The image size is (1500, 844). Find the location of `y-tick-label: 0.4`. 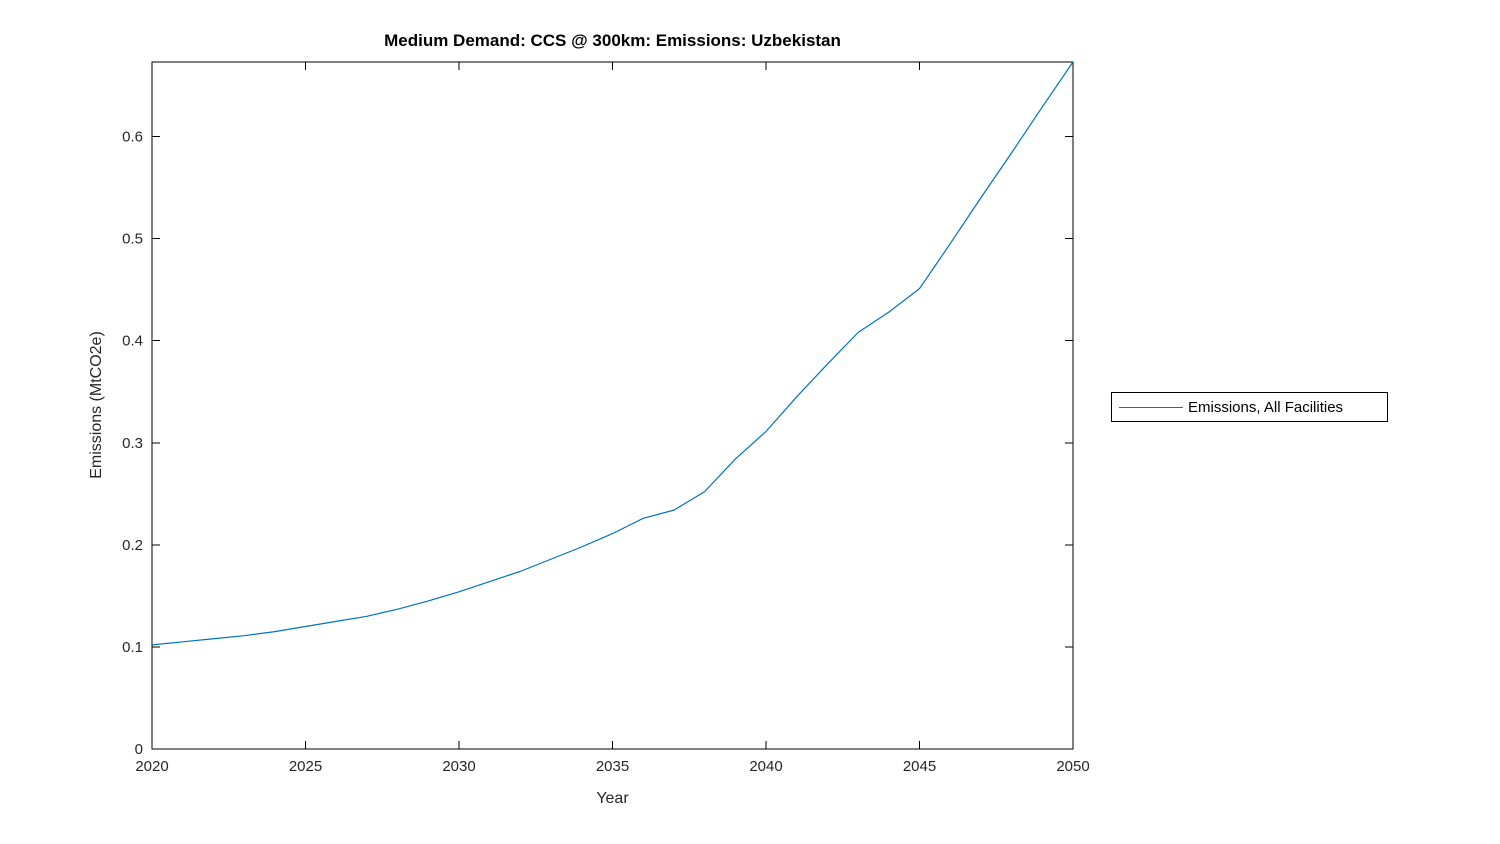

y-tick-label: 0.4 is located at coordinates (132, 341).